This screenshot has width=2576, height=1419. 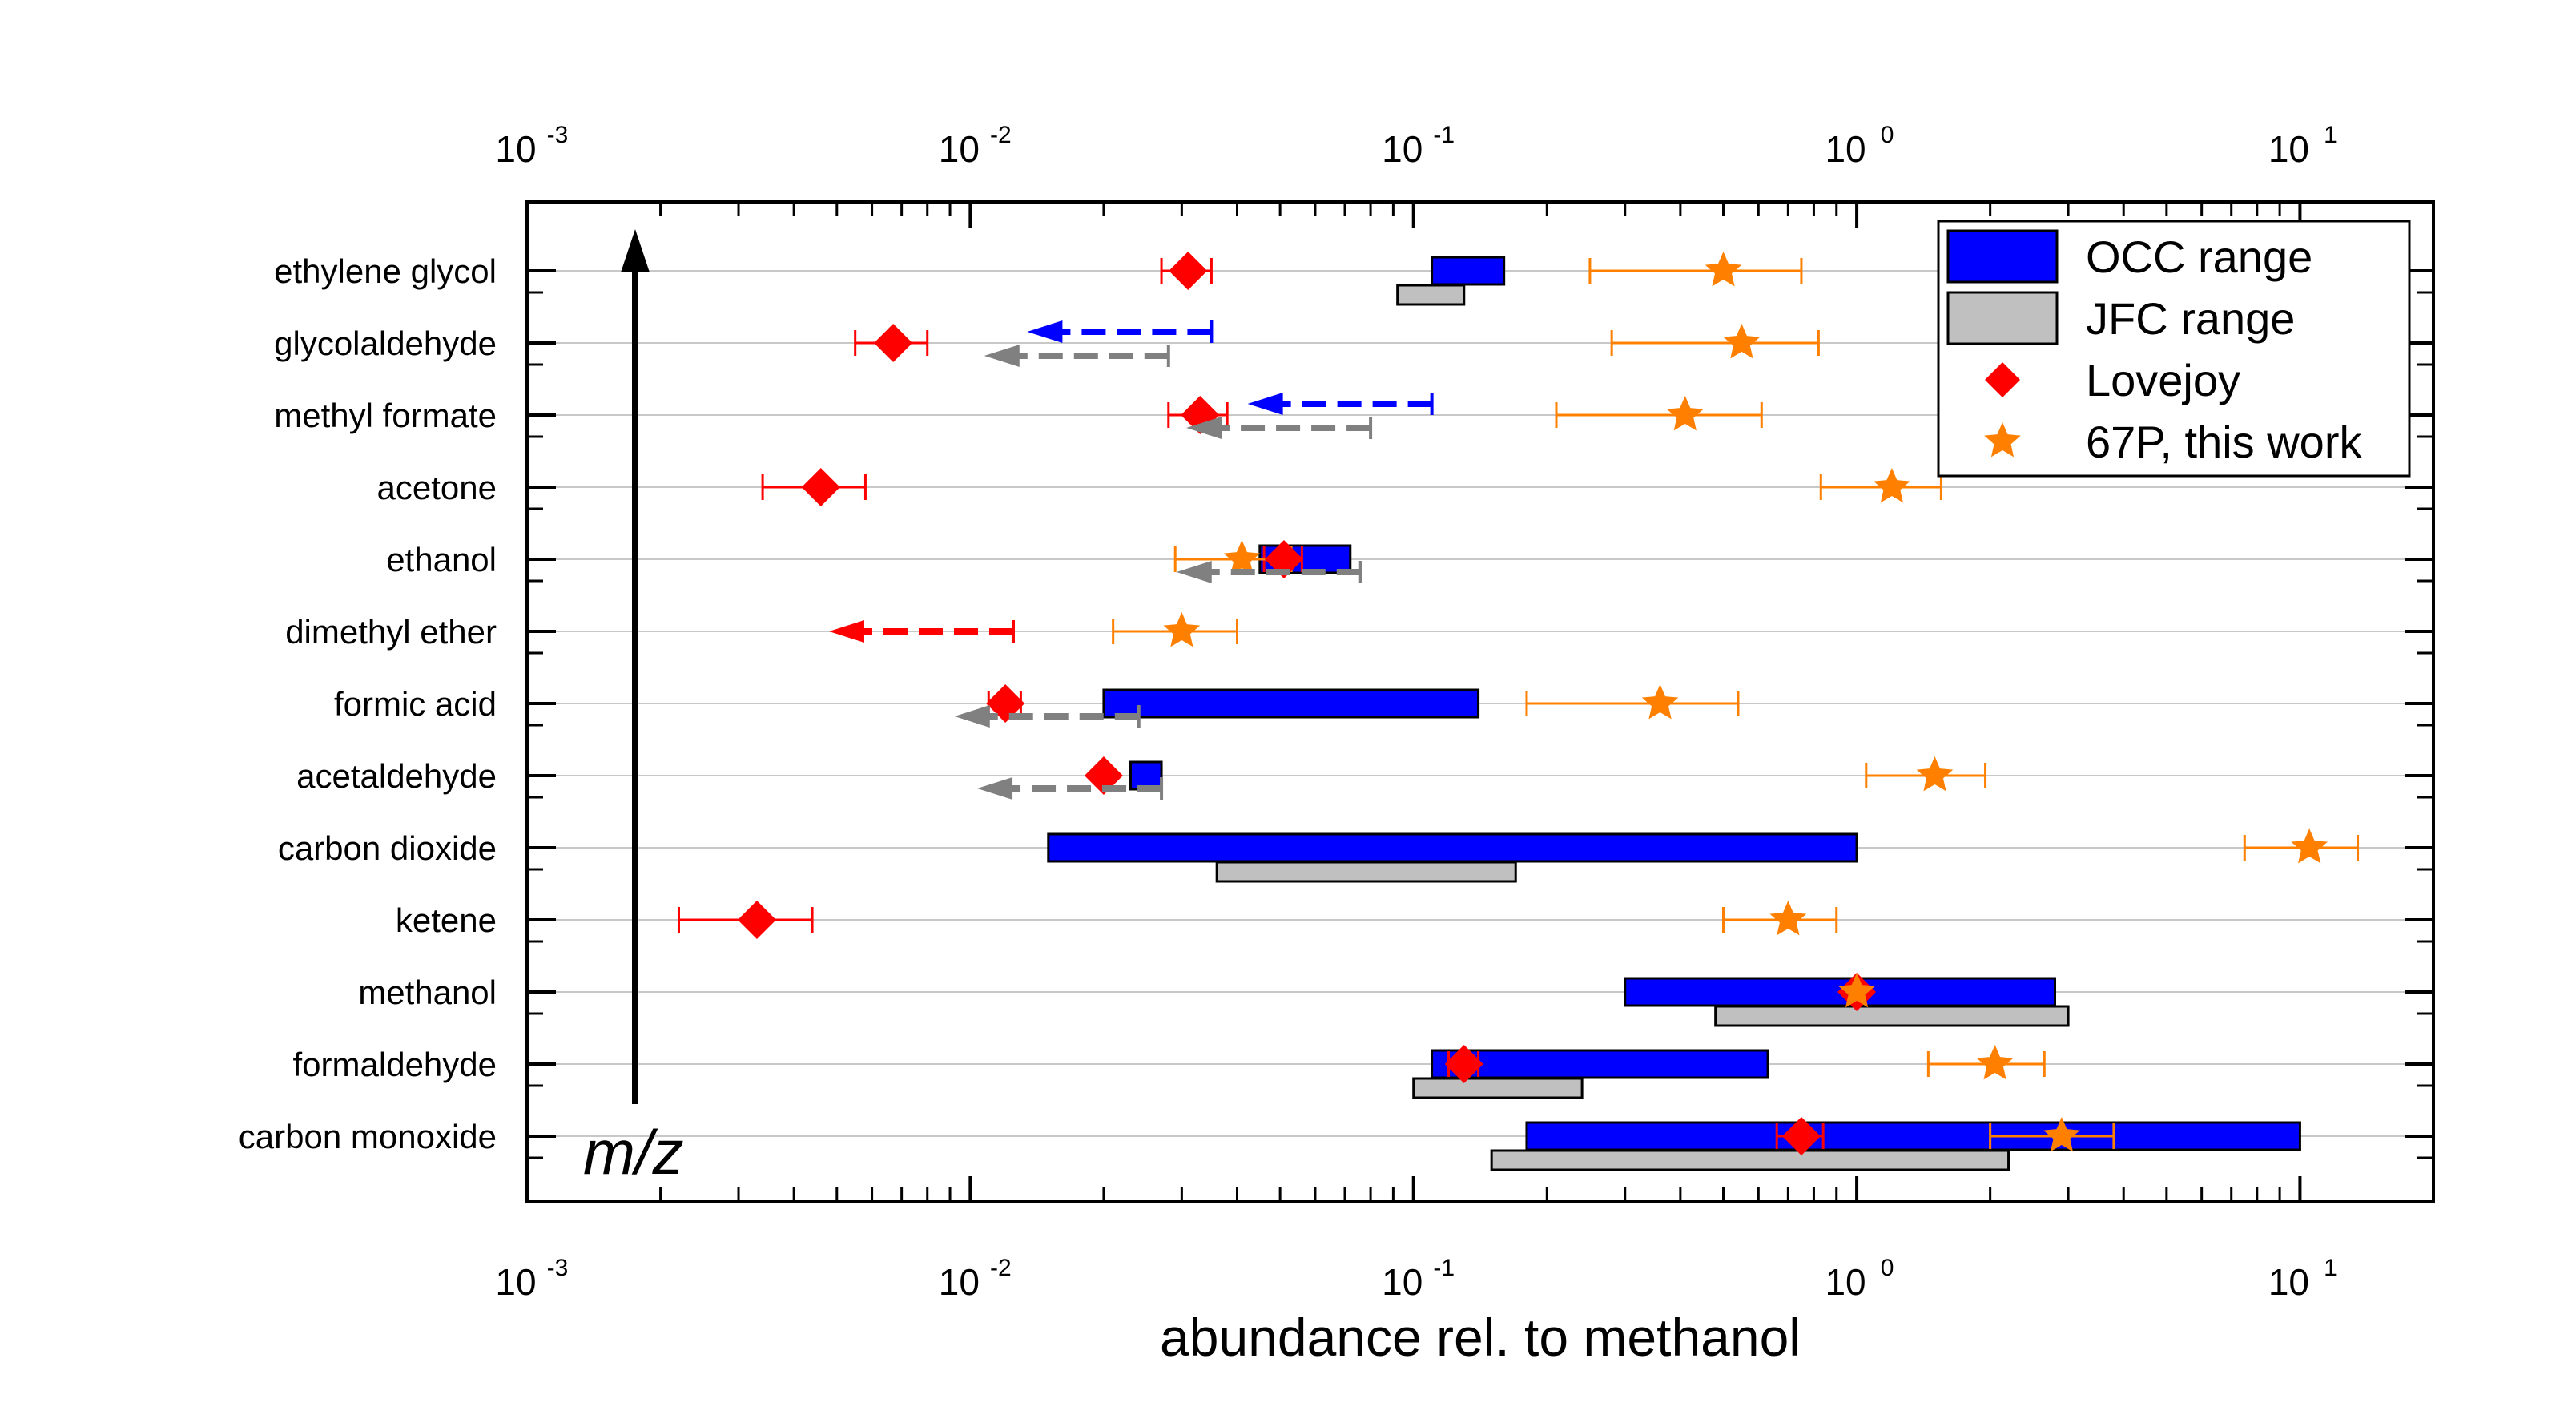 I want to click on jfc-limit-acetaldehyde-head, so click(x=995, y=788).